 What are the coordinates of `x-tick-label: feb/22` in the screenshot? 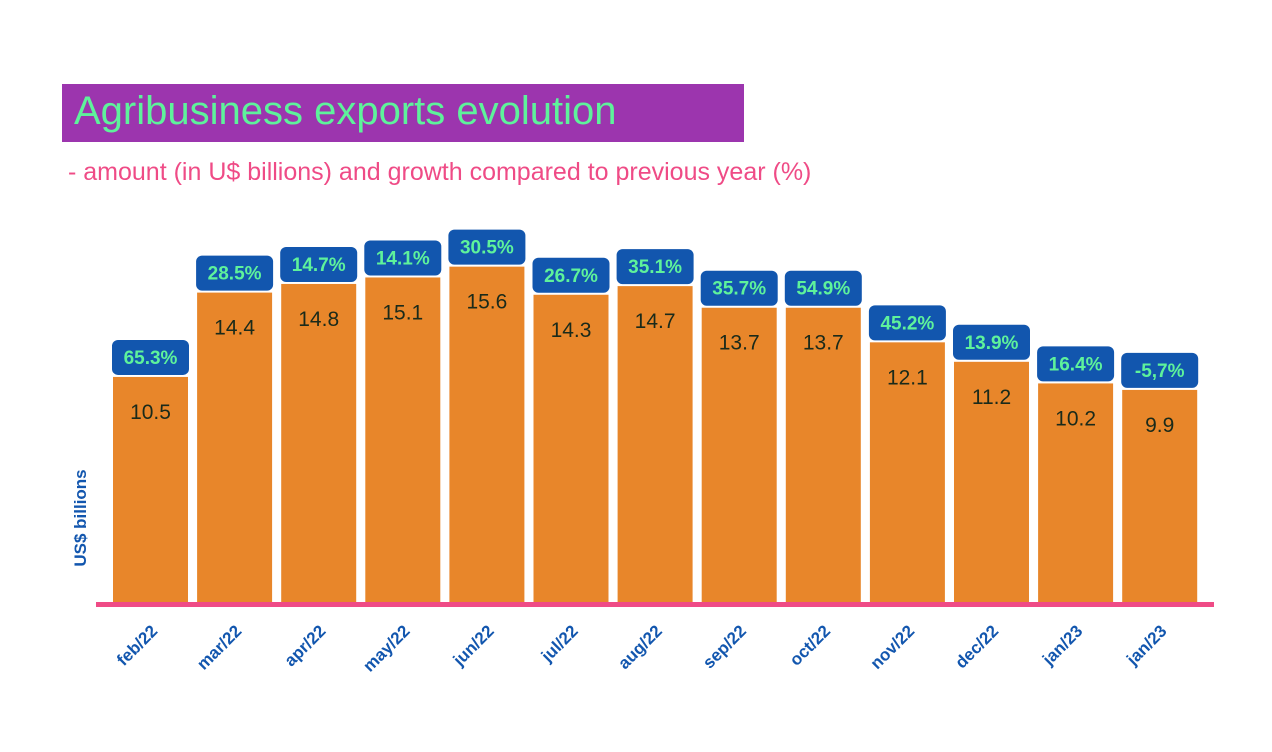 It's located at (137, 645).